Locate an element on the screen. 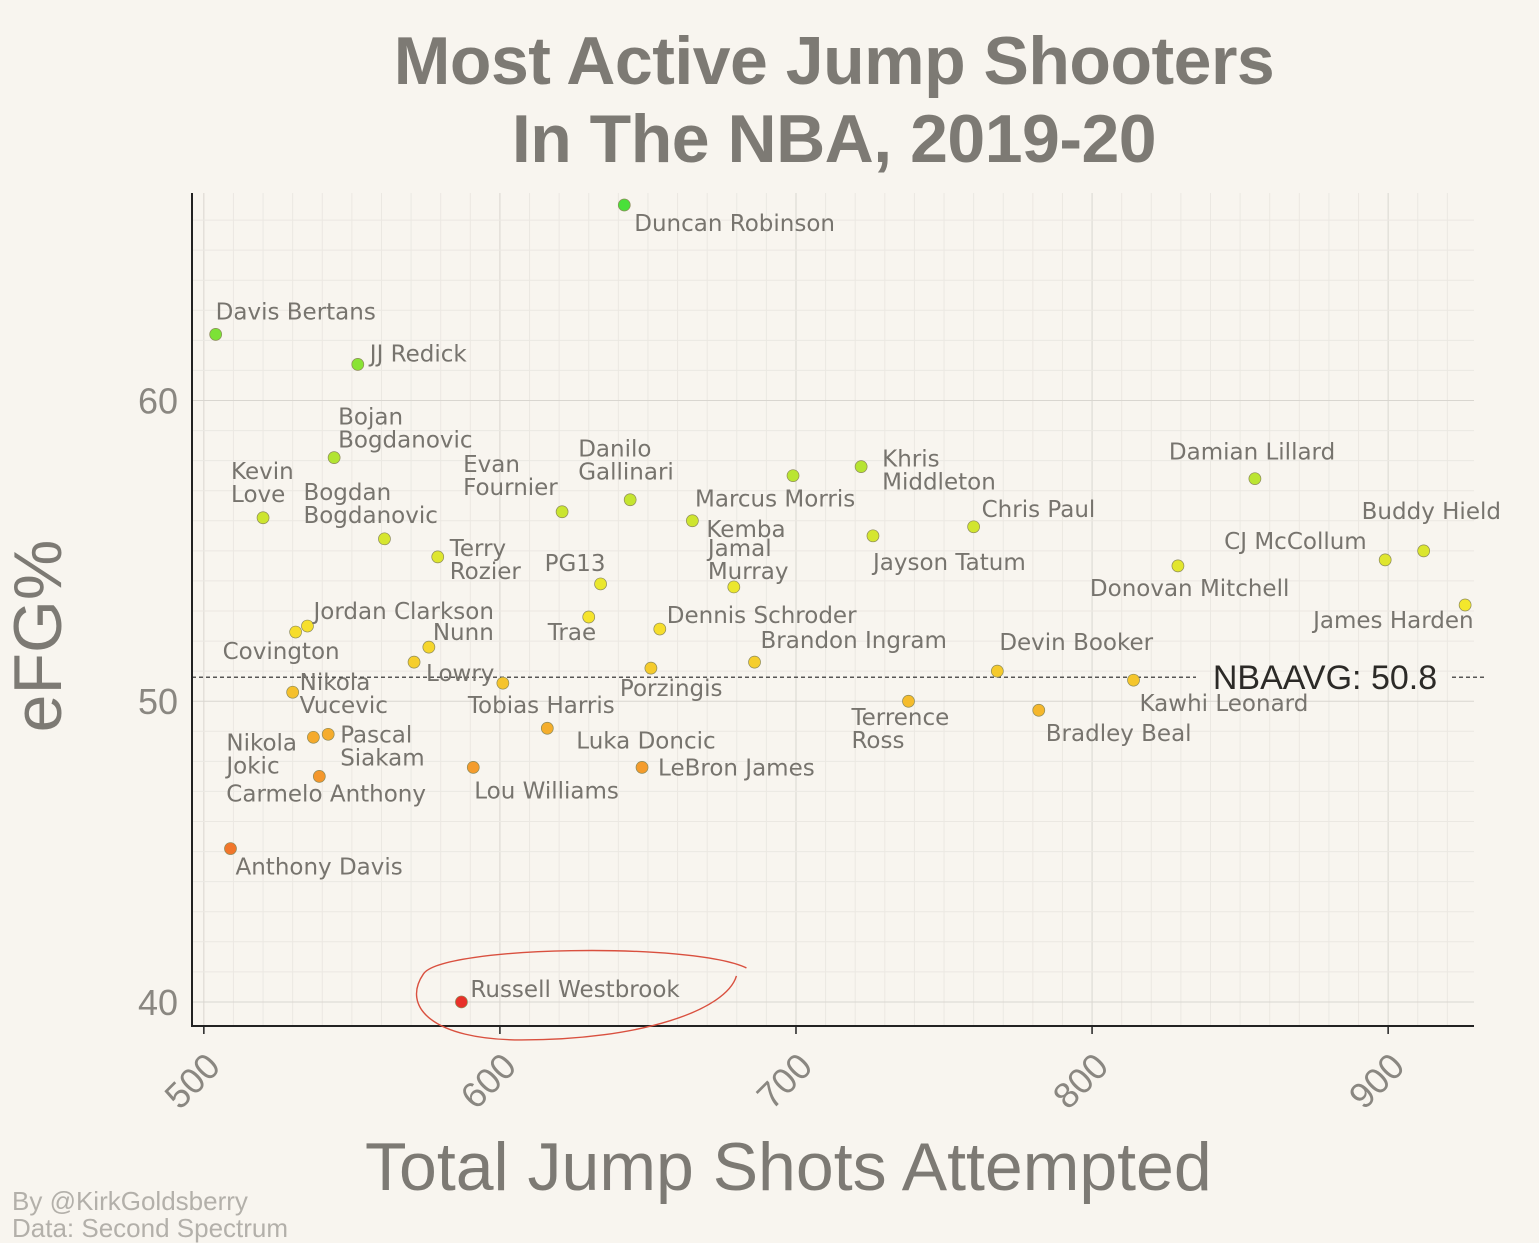 The width and height of the screenshot is (1539, 1243). x-tick-label: 800 is located at coordinates (1080, 1080).